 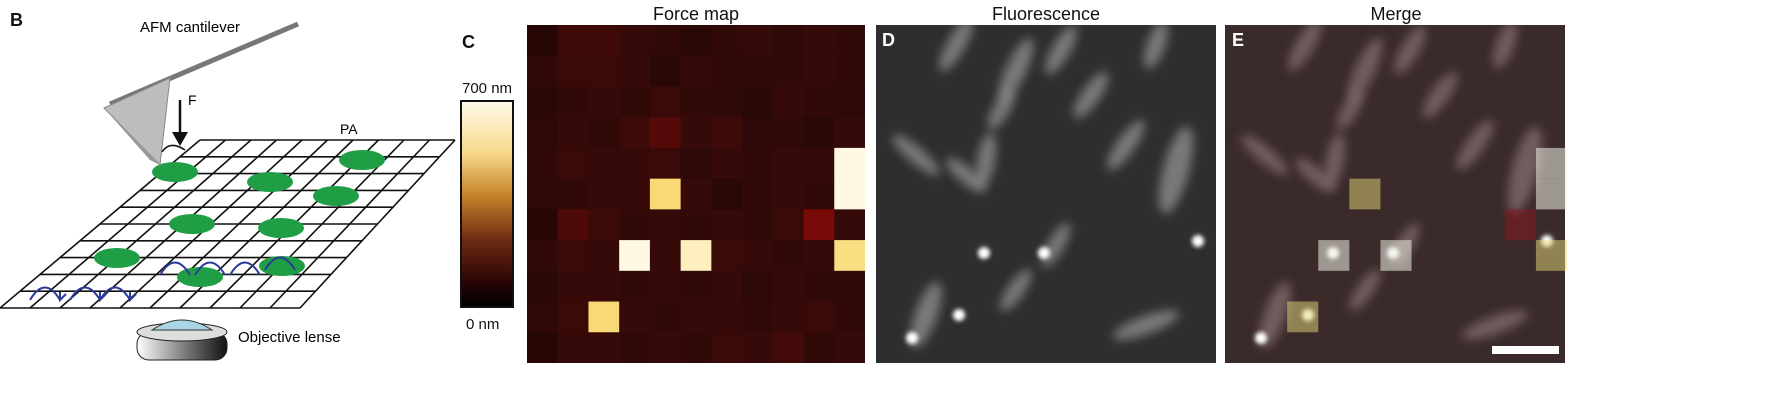 I want to click on bacteria-group, so click(x=239, y=218).